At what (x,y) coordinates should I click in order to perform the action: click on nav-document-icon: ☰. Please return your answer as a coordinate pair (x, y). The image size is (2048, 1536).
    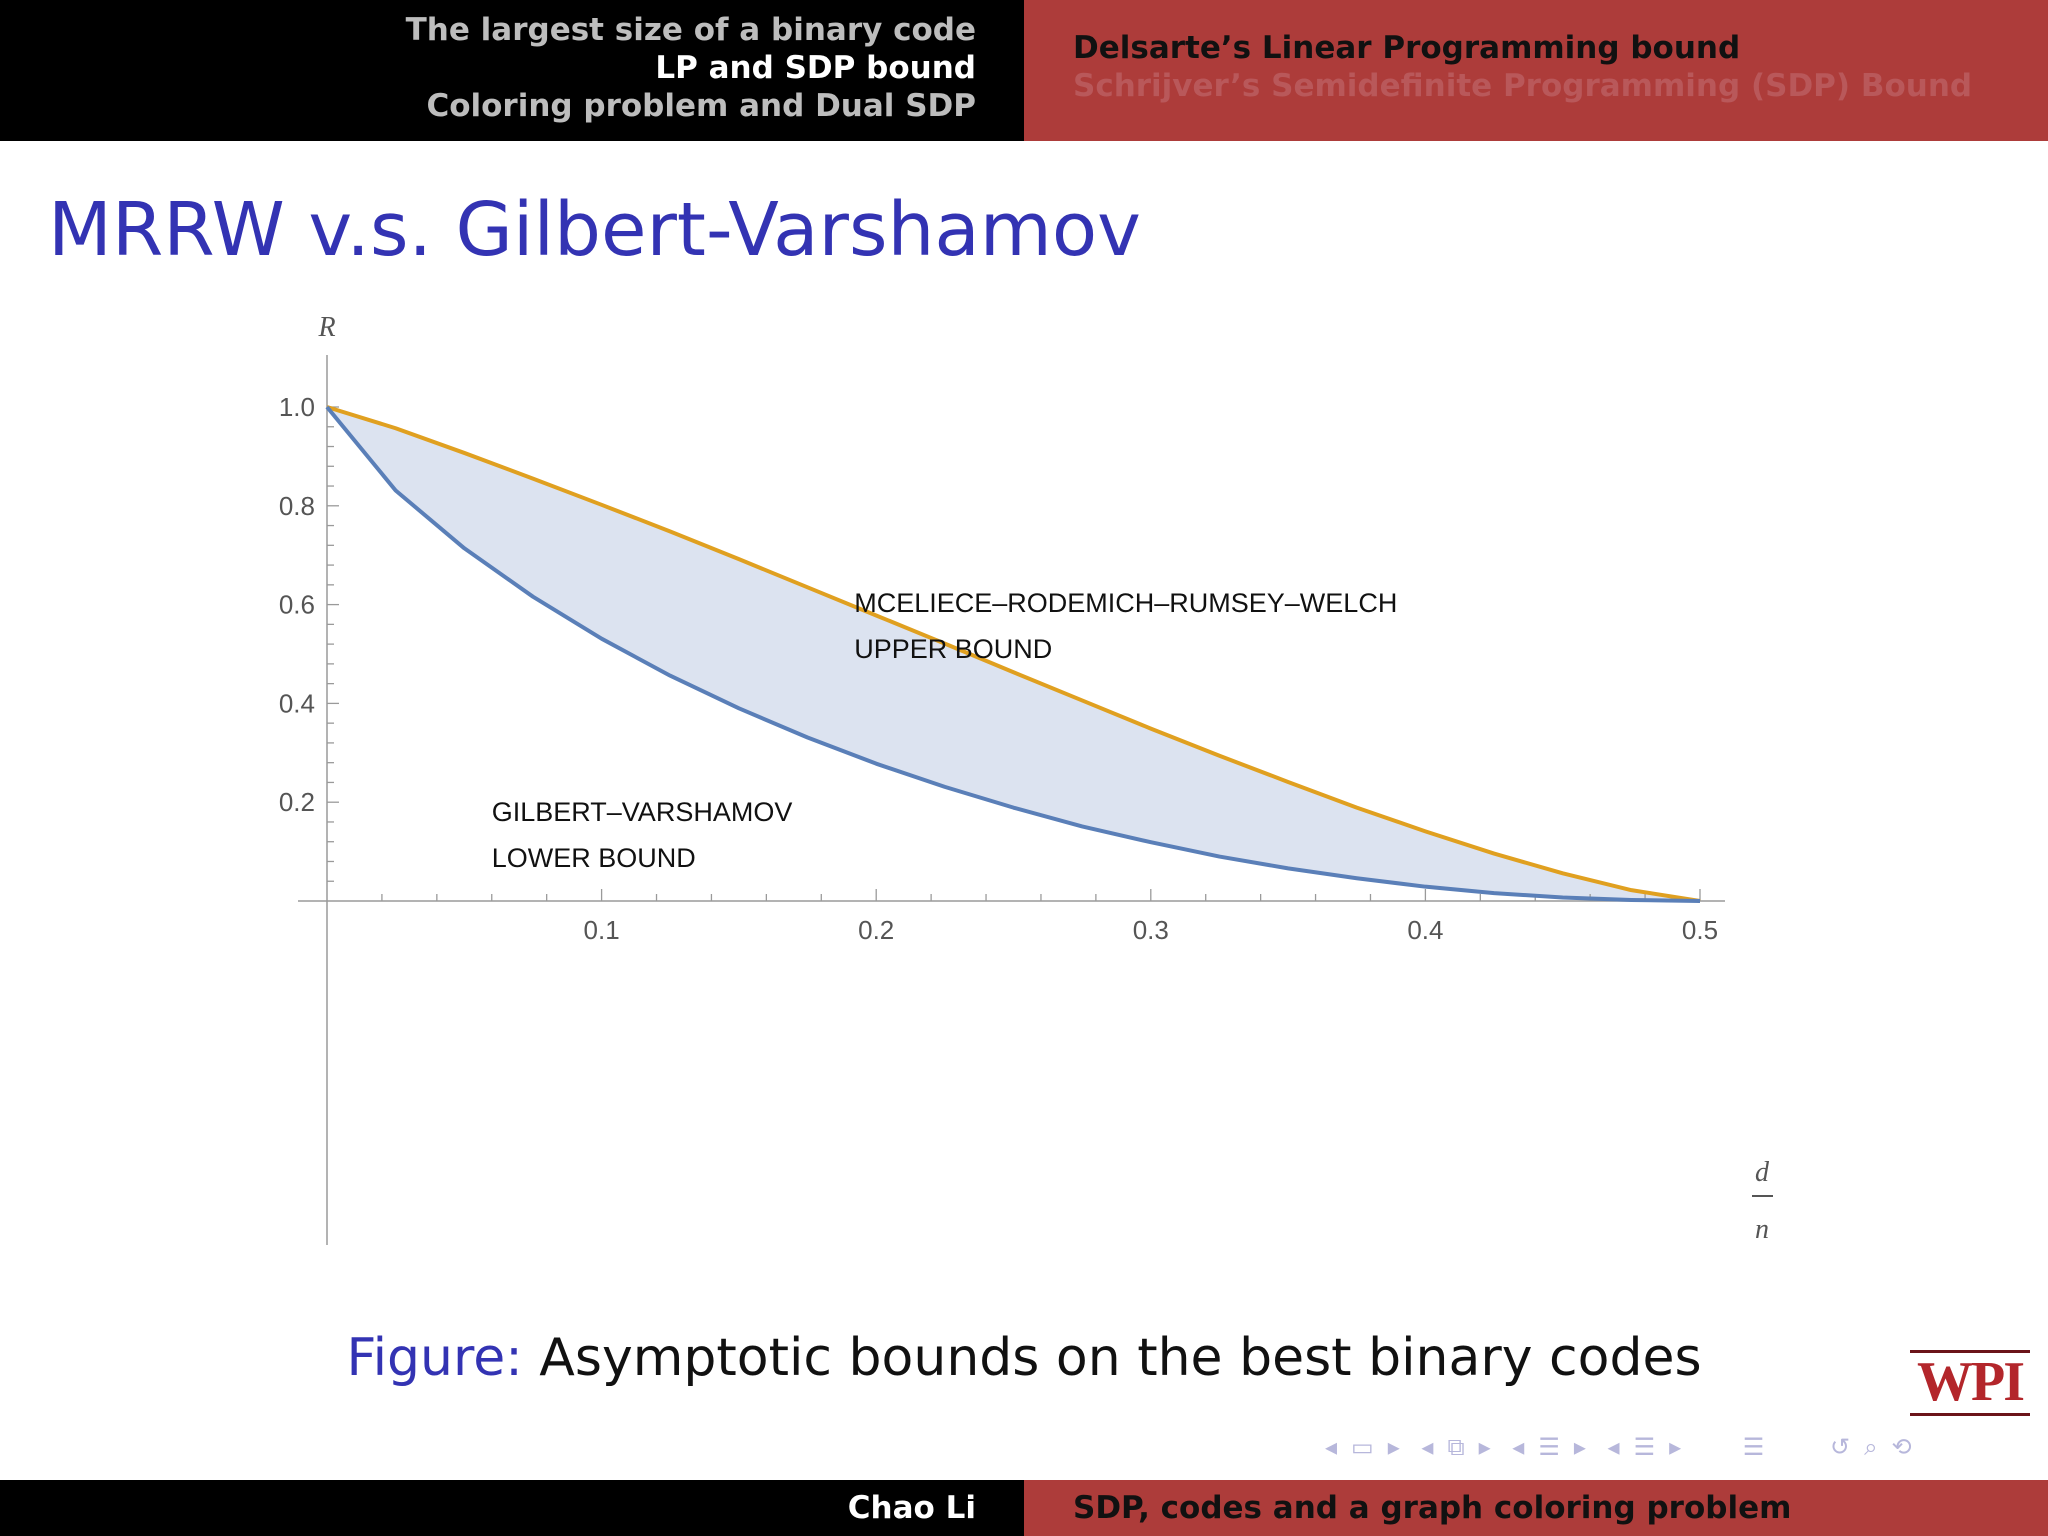
    Looking at the image, I should click on (1644, 1447).